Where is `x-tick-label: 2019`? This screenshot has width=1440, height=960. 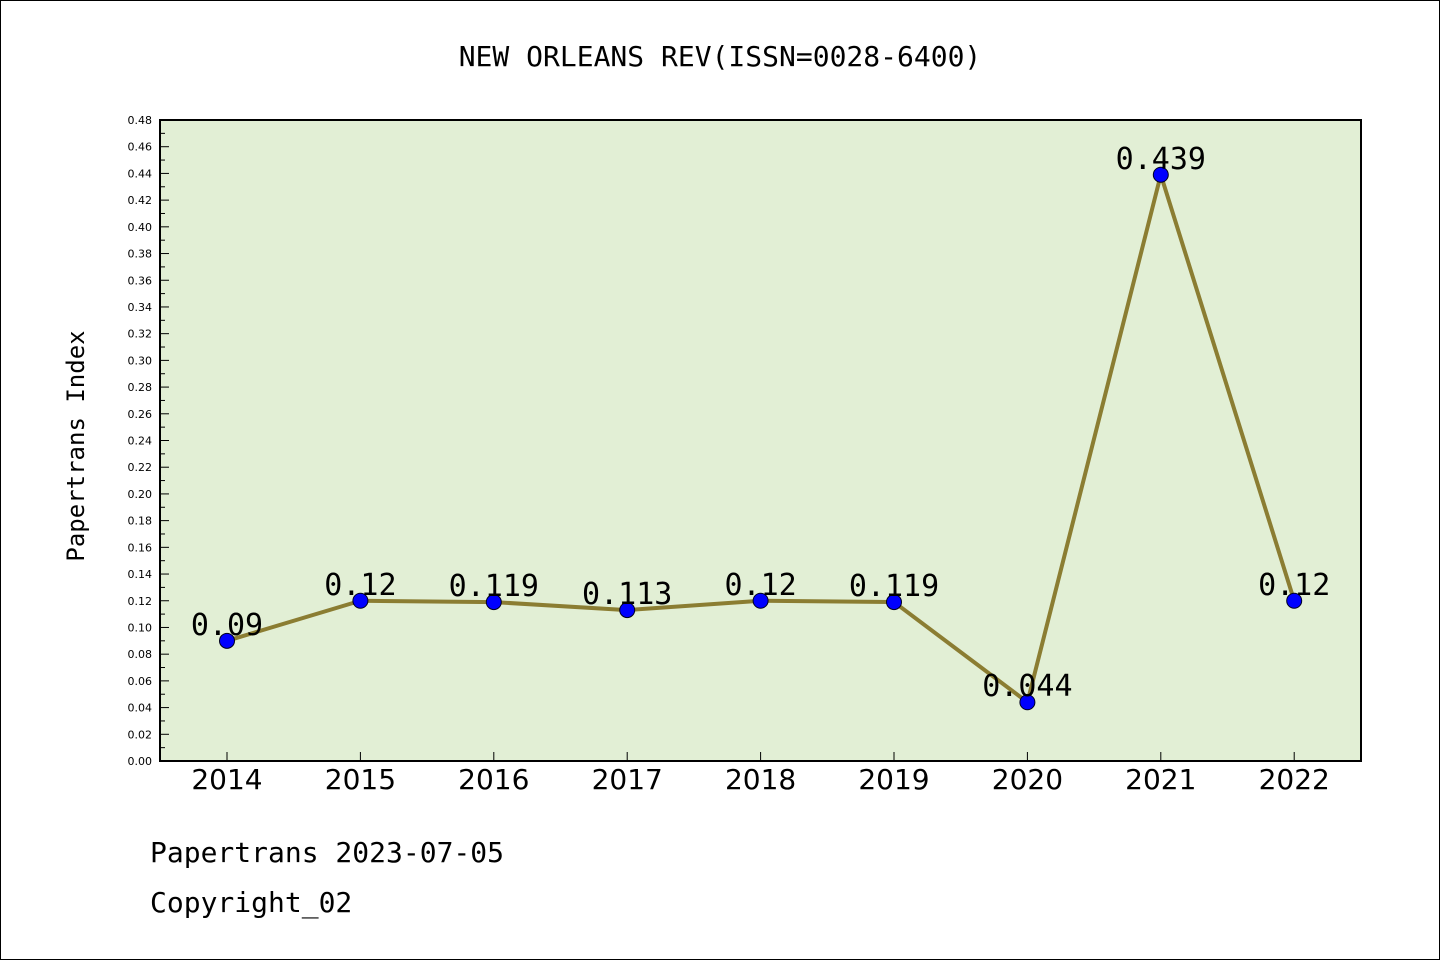 x-tick-label: 2019 is located at coordinates (893, 779).